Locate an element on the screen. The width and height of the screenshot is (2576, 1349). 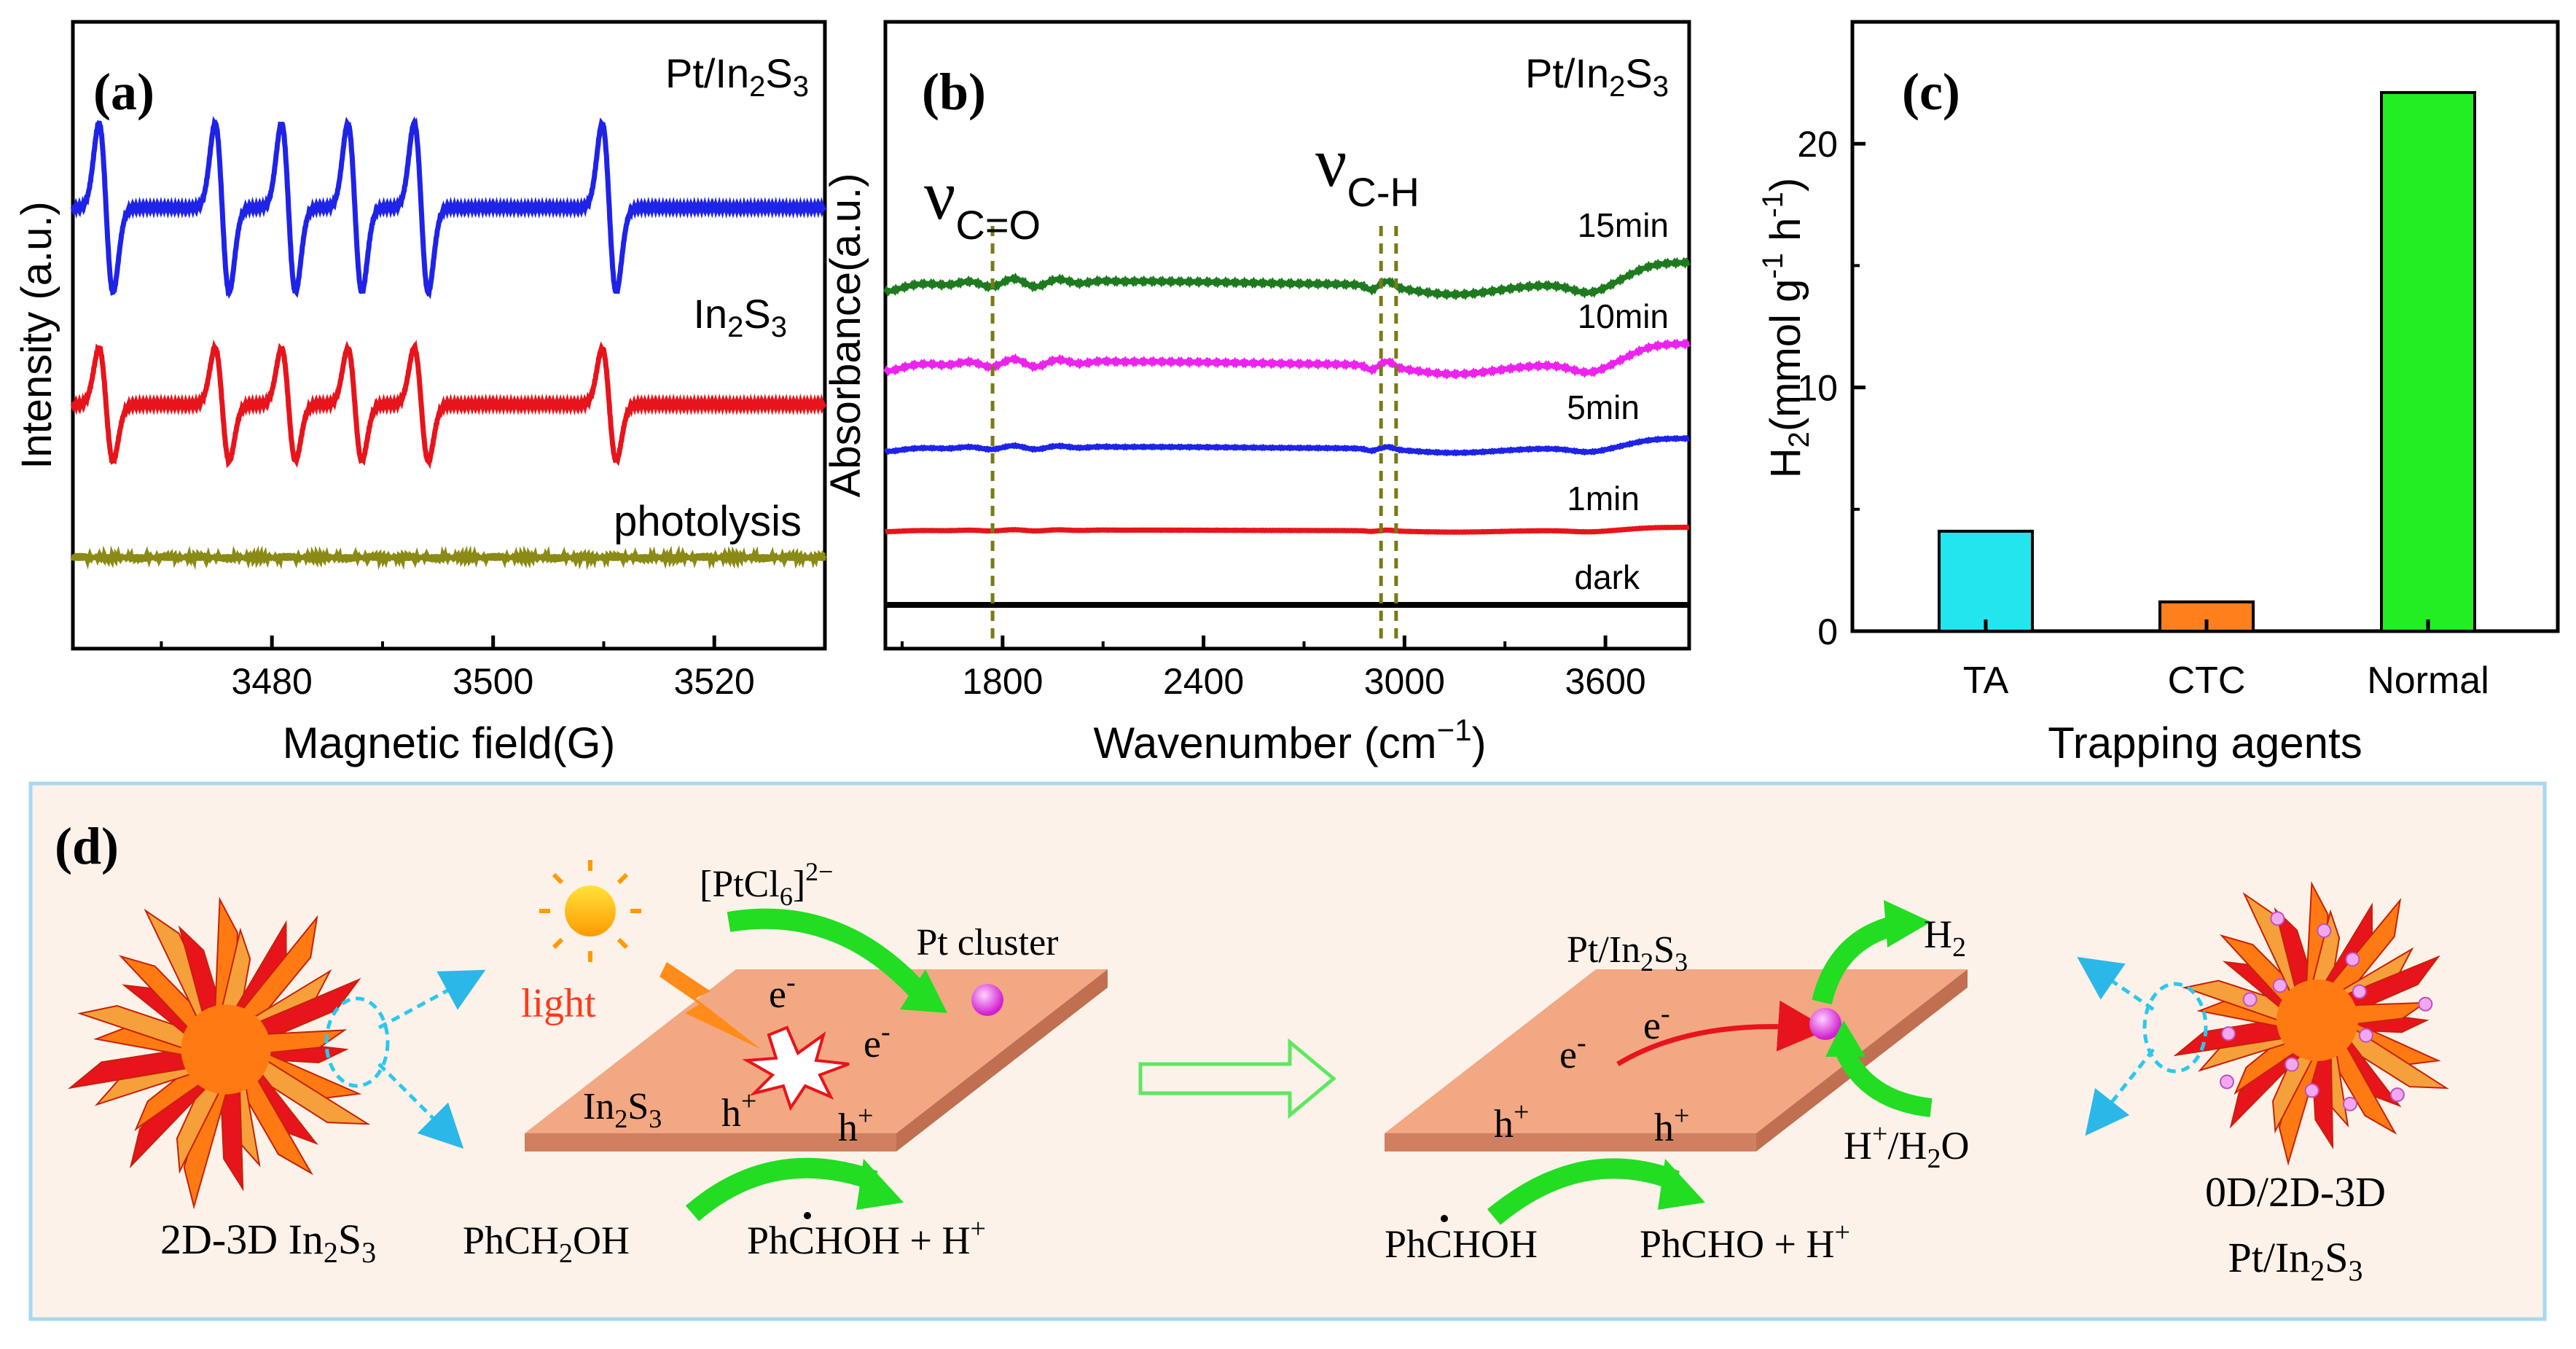
a-x-tick-label: 3500 is located at coordinates (493, 681).